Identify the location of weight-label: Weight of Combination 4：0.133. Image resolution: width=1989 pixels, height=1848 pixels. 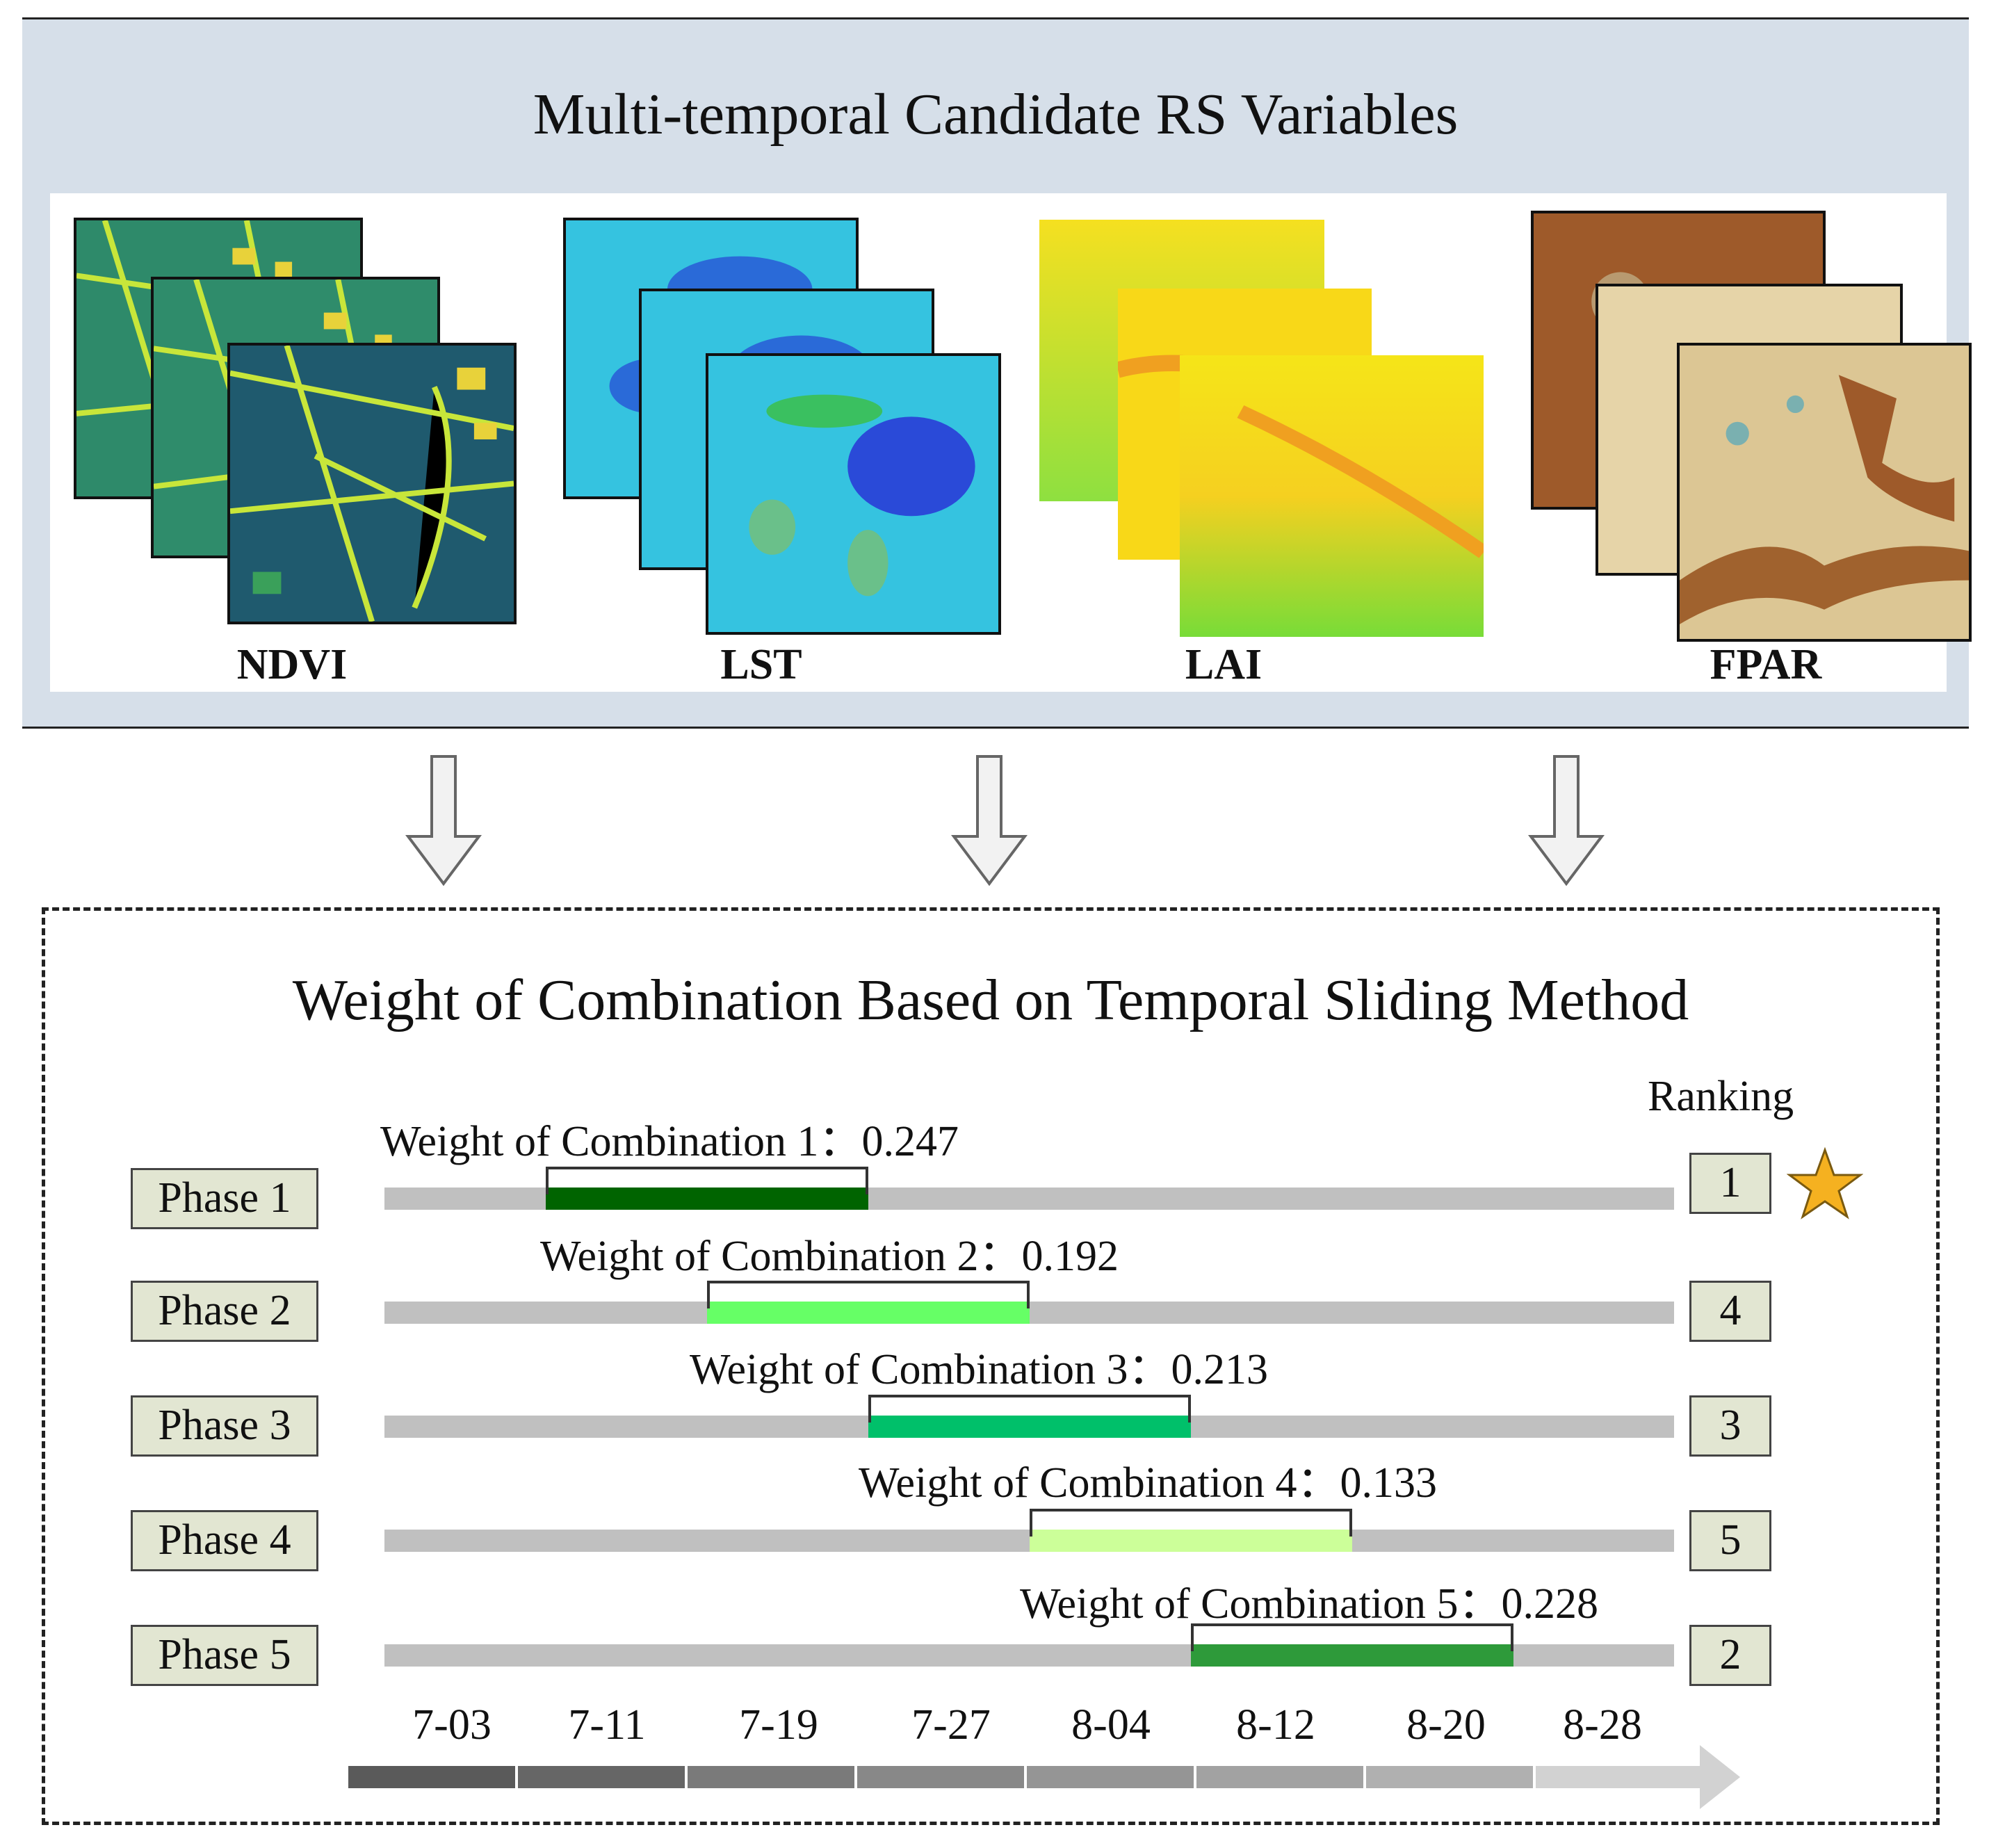
(1148, 1483).